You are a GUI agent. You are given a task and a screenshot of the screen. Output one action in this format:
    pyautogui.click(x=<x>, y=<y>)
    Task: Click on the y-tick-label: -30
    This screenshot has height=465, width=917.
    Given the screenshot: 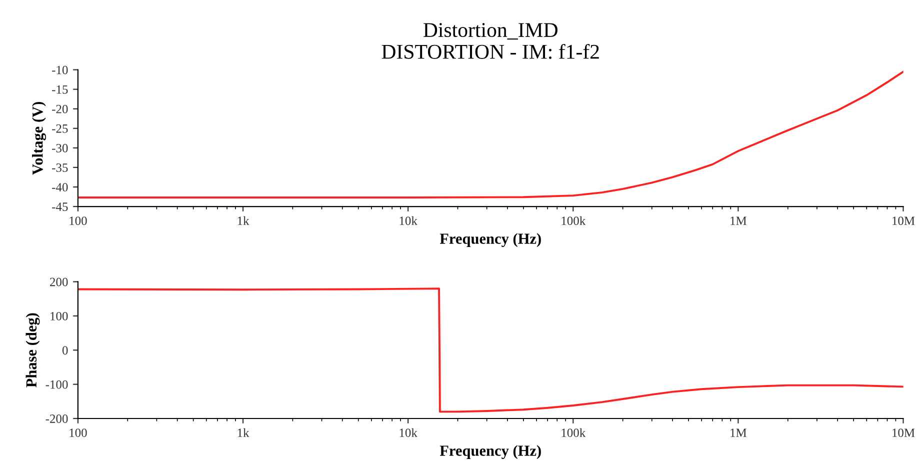 What is the action you would take?
    pyautogui.click(x=60, y=148)
    